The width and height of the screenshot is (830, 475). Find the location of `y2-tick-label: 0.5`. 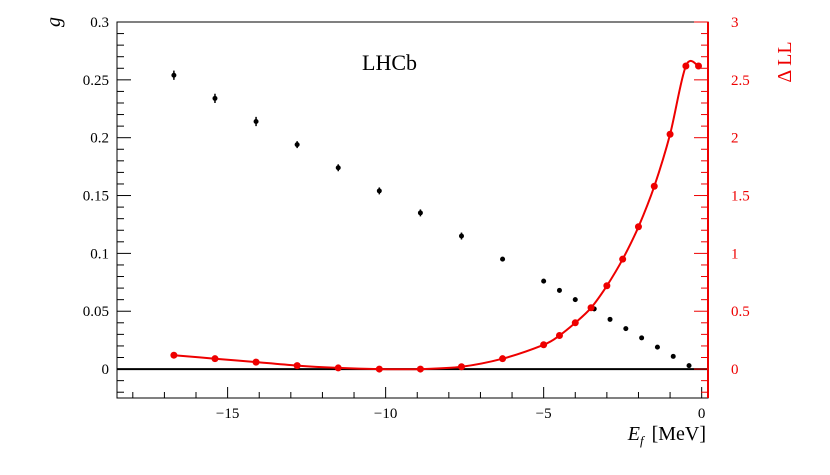

y2-tick-label: 0.5 is located at coordinates (740, 312).